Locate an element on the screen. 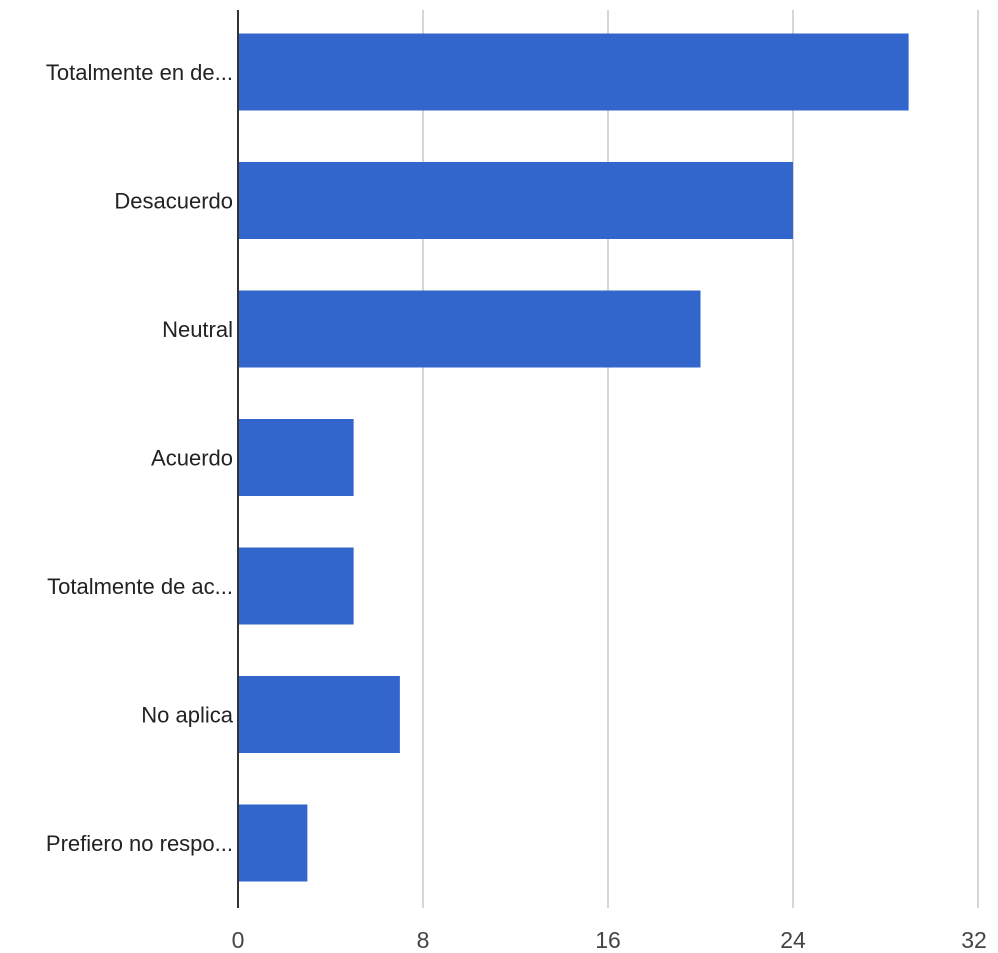 This screenshot has height=953, width=998. x-tick-label: 24 is located at coordinates (793, 940).